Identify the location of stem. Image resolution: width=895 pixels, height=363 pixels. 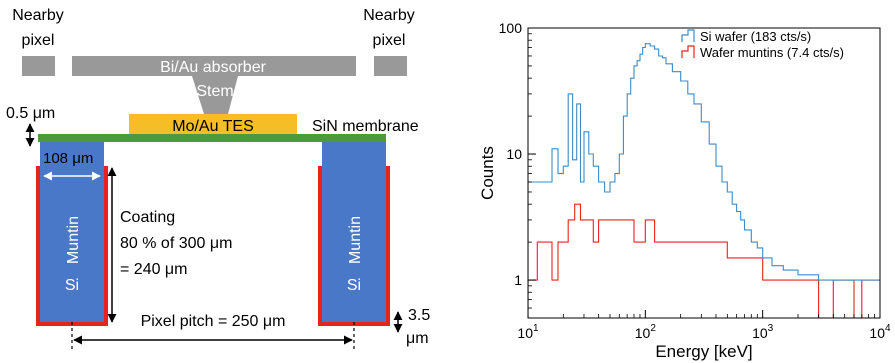
(215, 95).